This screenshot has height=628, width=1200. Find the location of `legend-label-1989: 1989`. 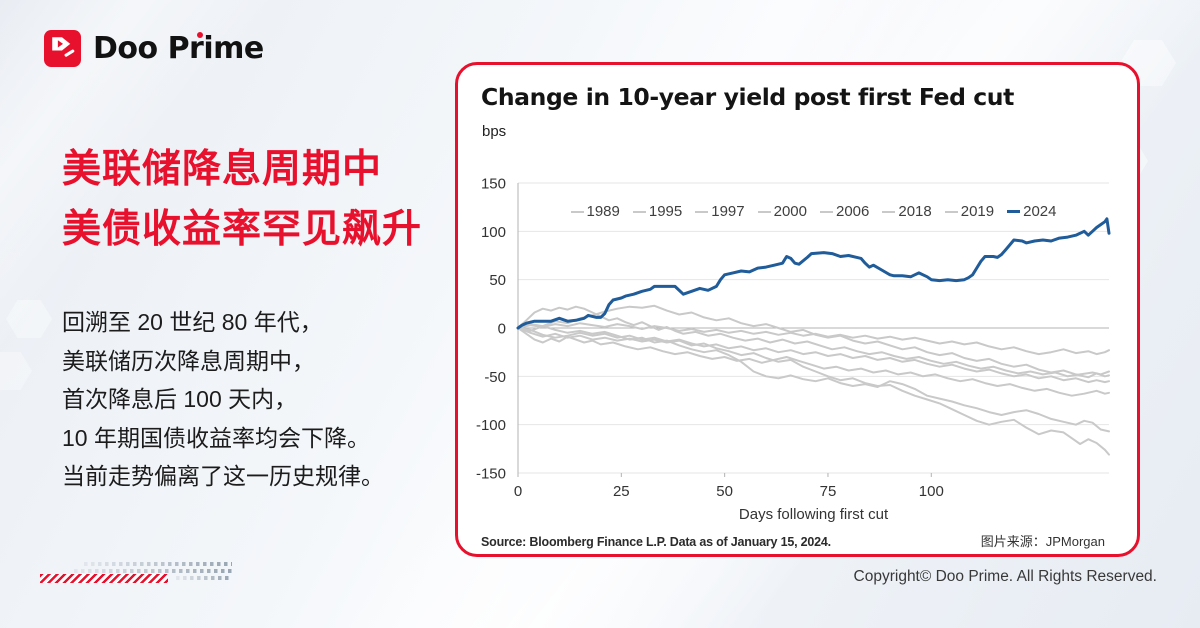

legend-label-1989: 1989 is located at coordinates (603, 211).